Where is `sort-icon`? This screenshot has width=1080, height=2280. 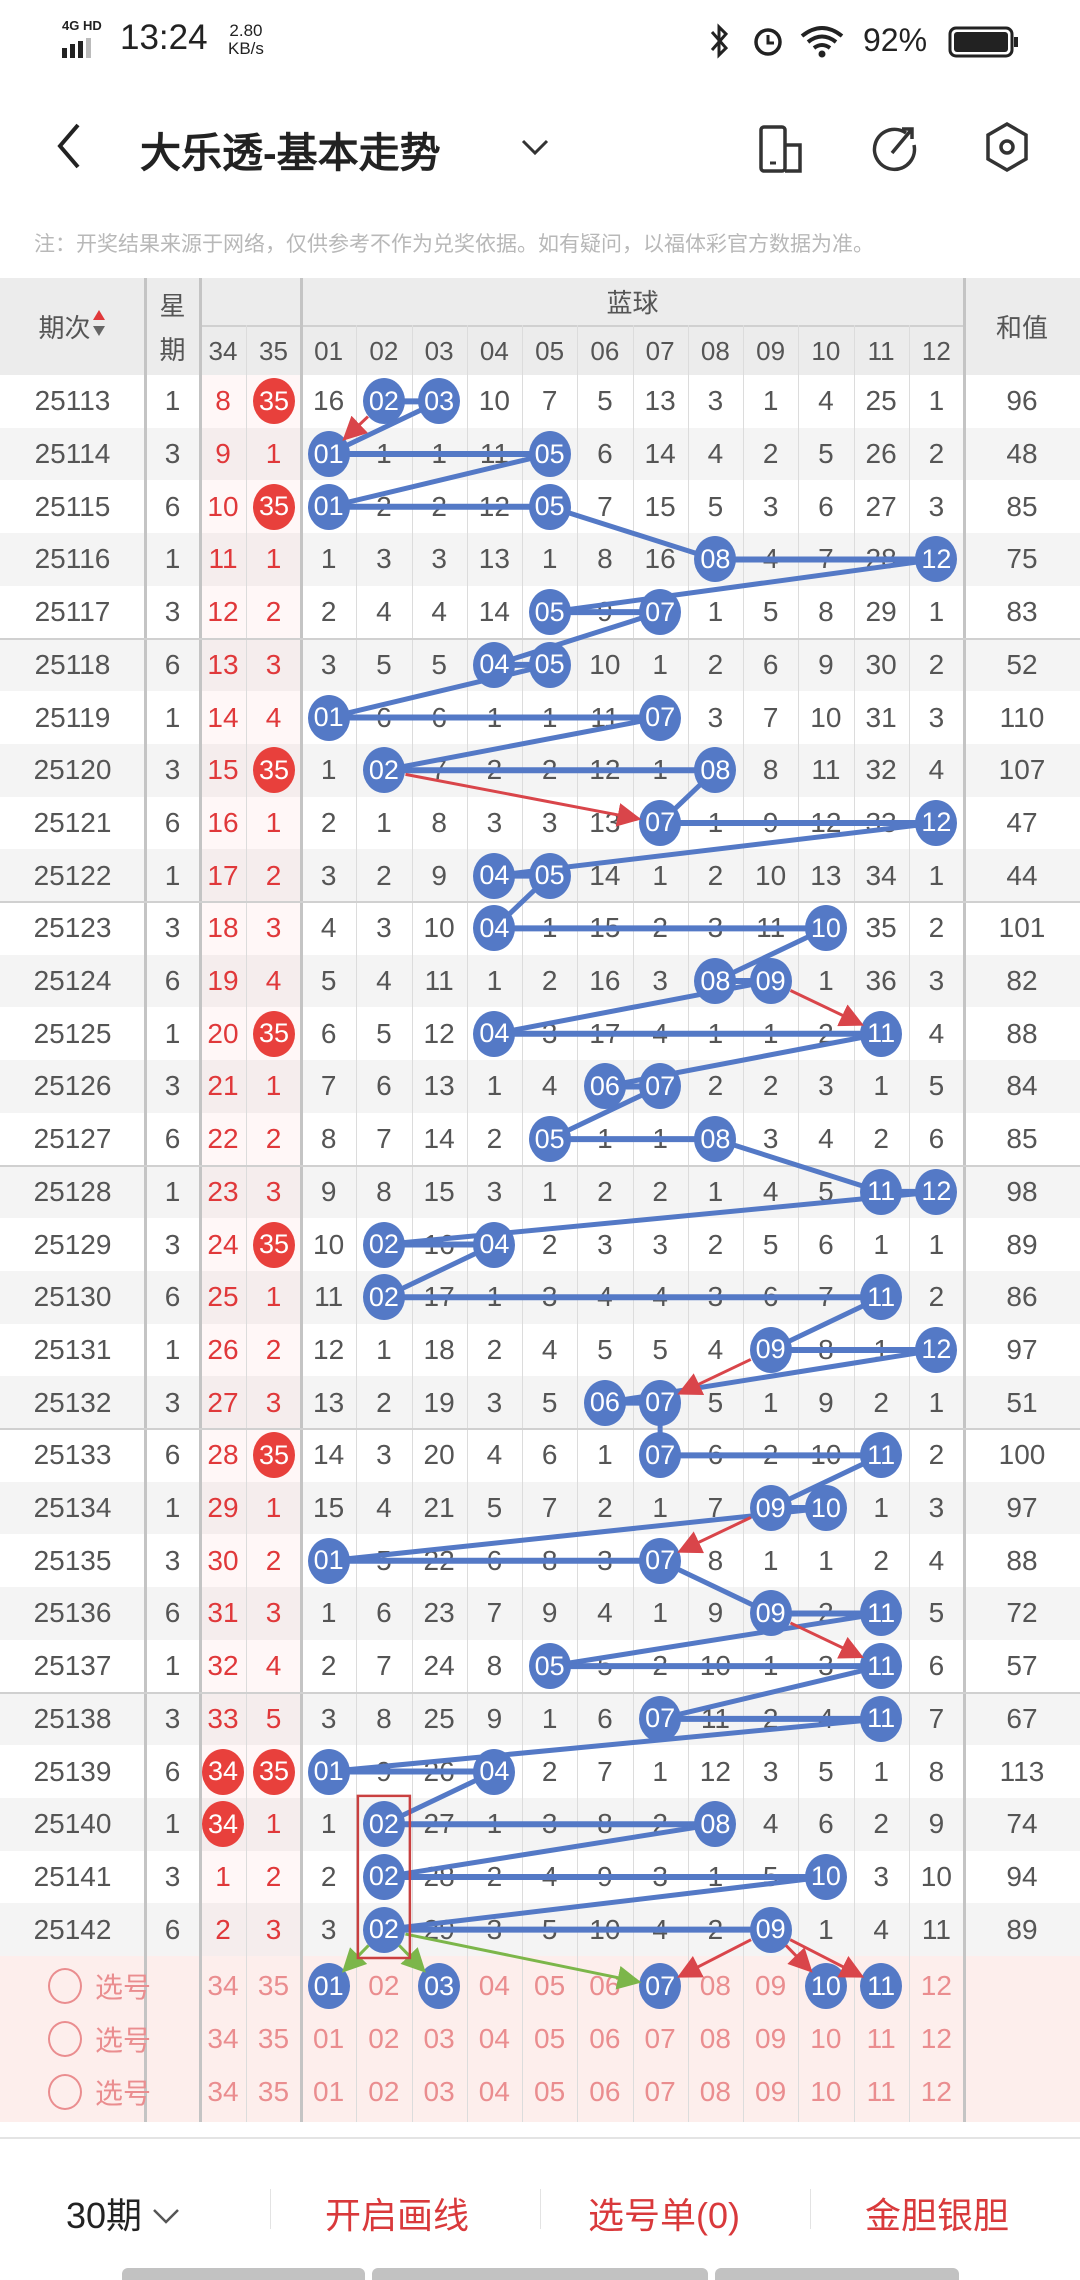
sort-icon is located at coordinates (99, 326).